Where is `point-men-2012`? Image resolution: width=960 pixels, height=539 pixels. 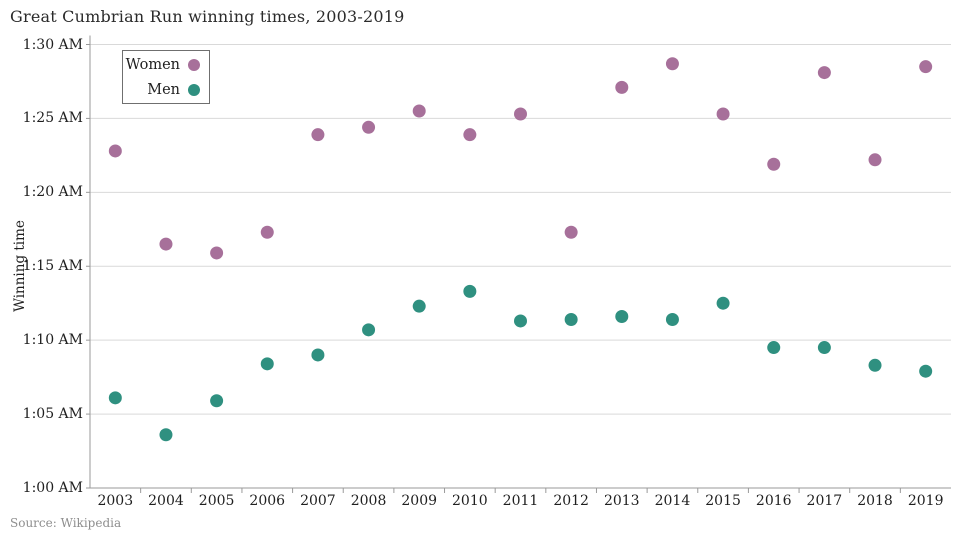 point-men-2012 is located at coordinates (571, 319).